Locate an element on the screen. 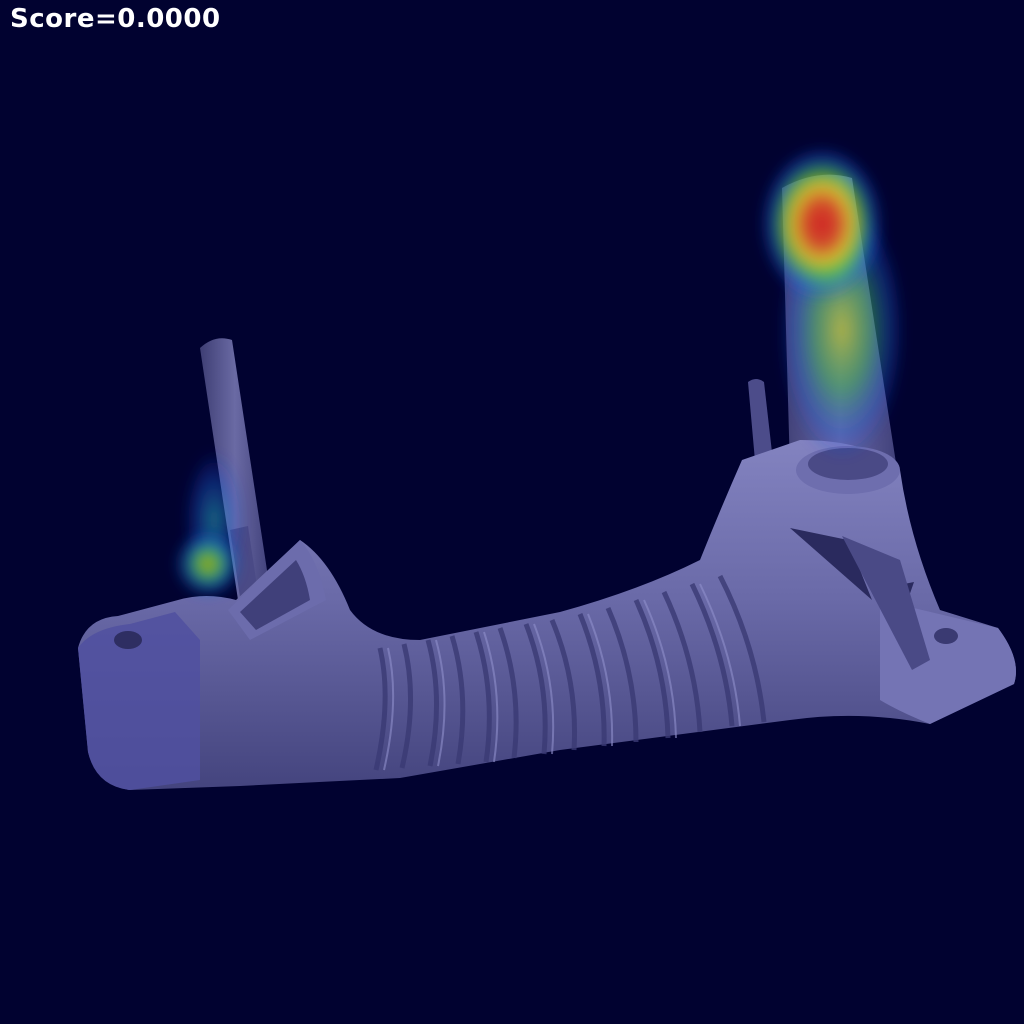 This screenshot has height=1024, width=1024. left-mount-hole is located at coordinates (128, 640).